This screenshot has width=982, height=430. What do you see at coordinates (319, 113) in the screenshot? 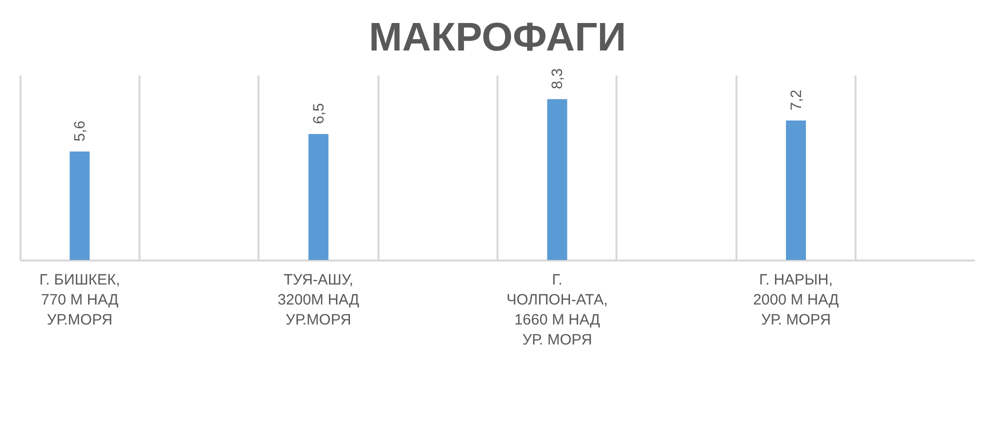
I see `data-label: 6,5` at bounding box center [319, 113].